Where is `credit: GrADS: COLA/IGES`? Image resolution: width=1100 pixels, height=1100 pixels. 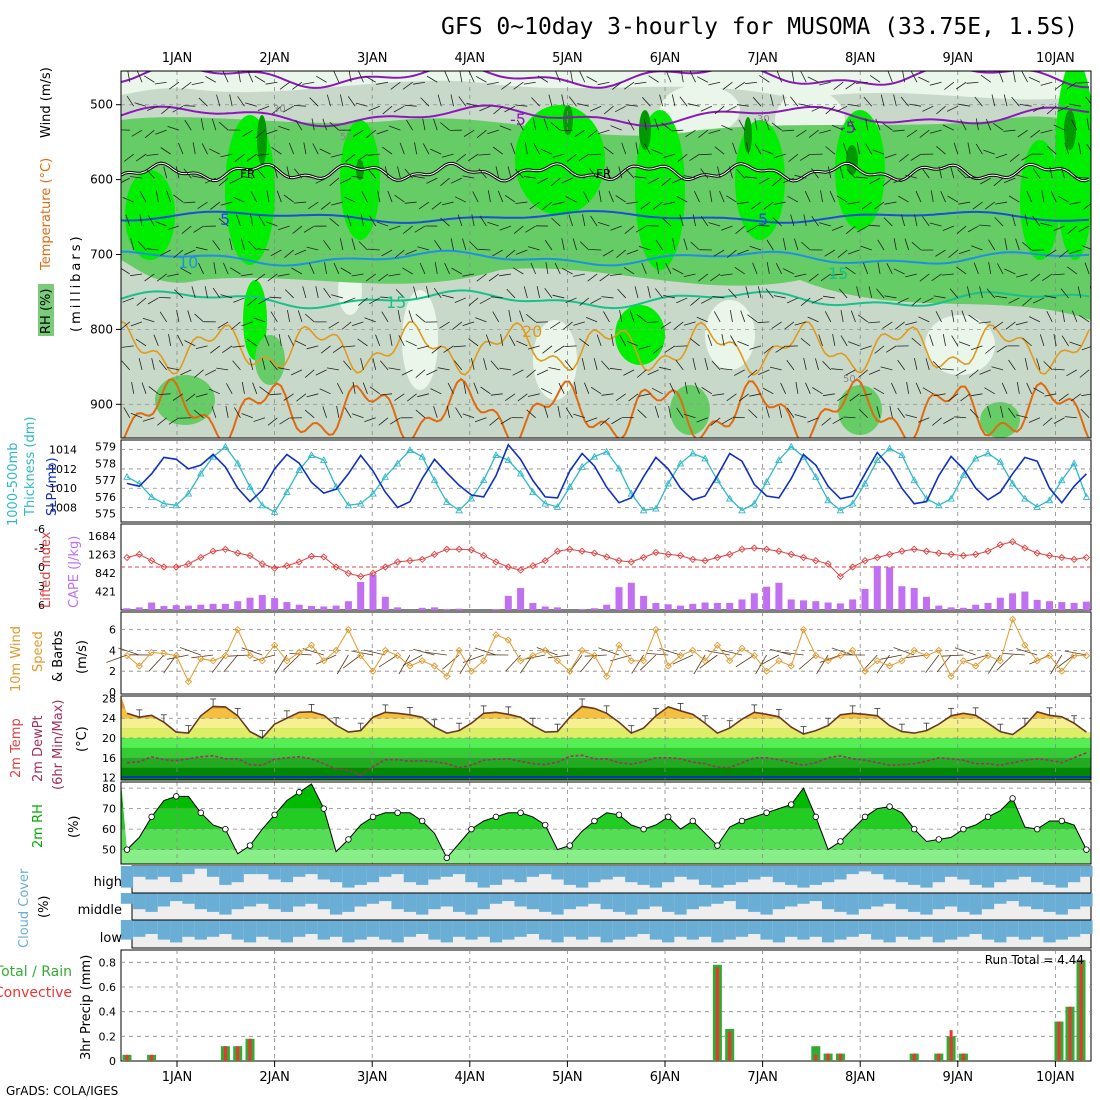
credit: GrADS: COLA/IGES is located at coordinates (62, 1091).